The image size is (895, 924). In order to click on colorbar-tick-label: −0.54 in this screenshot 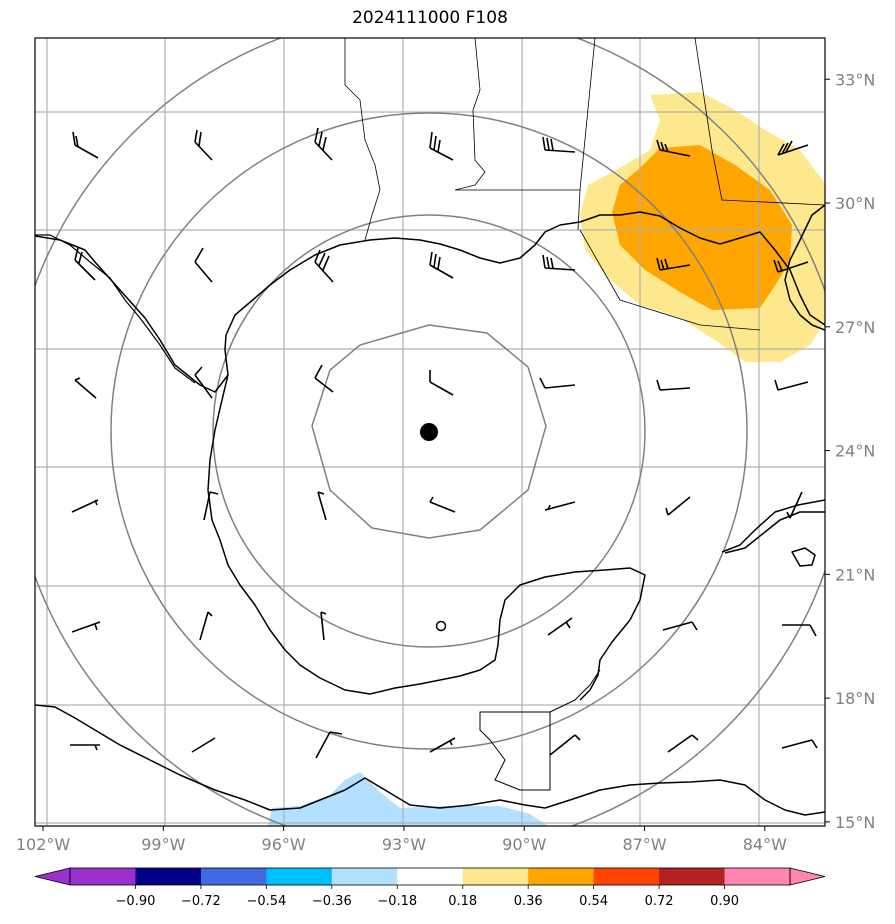, I will do `click(266, 901)`.